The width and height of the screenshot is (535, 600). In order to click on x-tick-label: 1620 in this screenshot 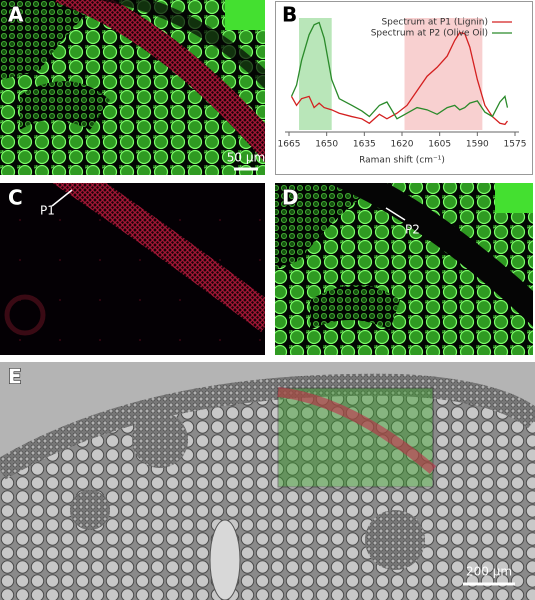, I will do `click(402, 145)`.